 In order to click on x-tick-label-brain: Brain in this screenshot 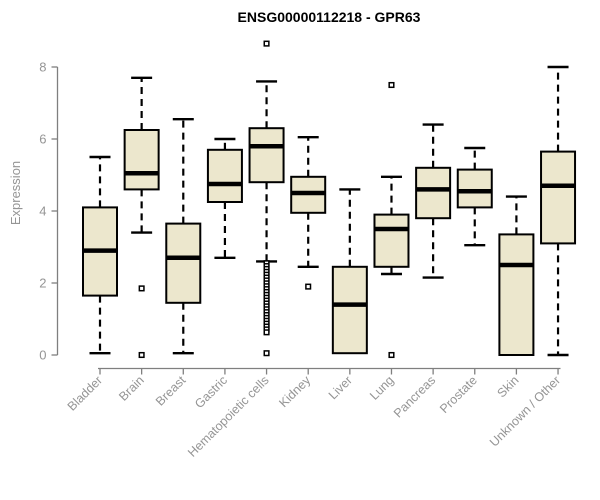, I will do `click(131, 388)`.